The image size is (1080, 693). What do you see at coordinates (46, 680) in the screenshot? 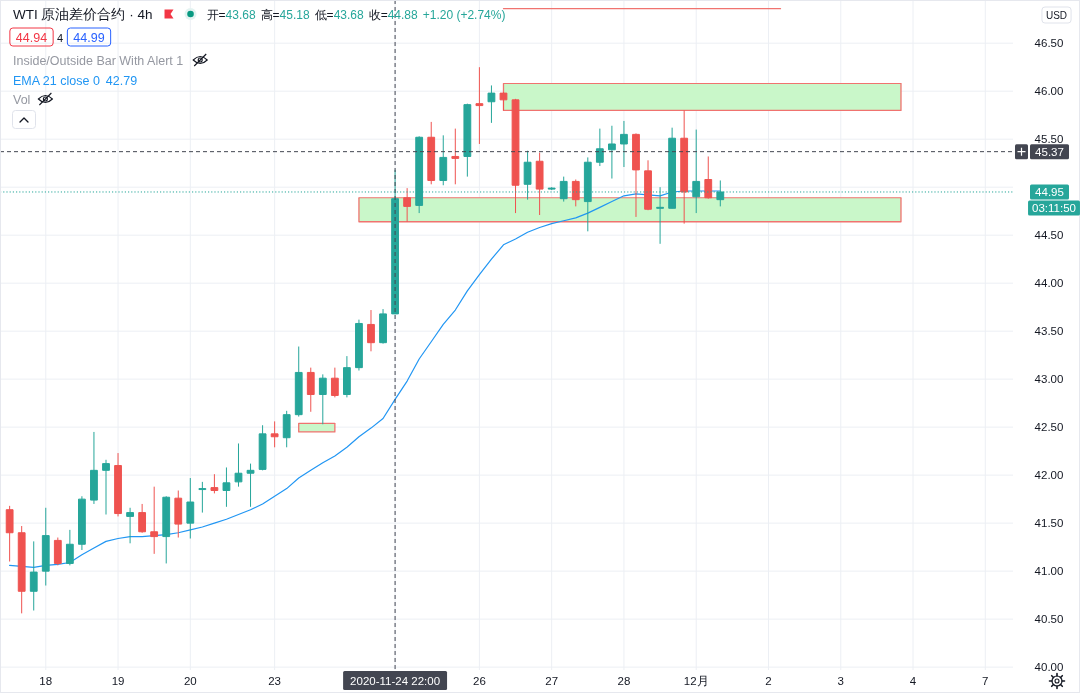
I see `x-tick-label: 18` at bounding box center [46, 680].